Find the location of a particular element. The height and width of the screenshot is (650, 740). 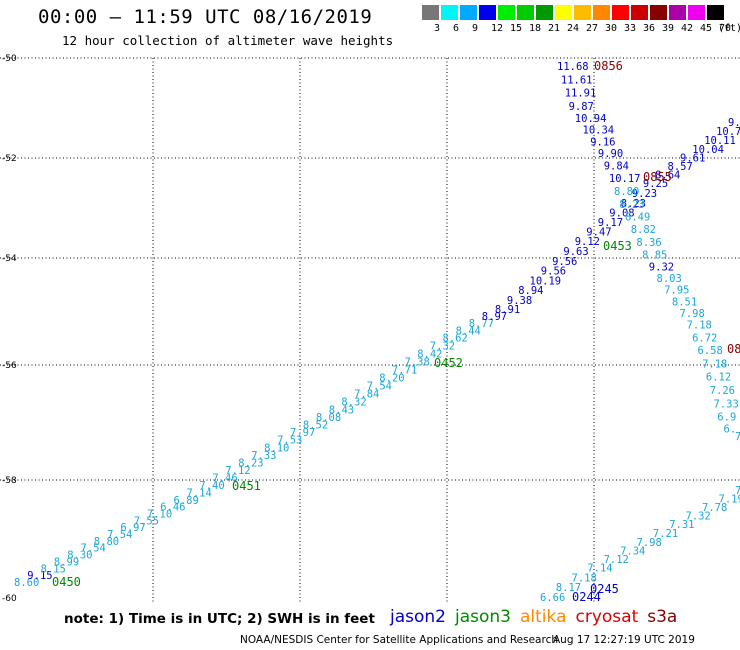

wave-height-label: 8.51 is located at coordinates (684, 302).